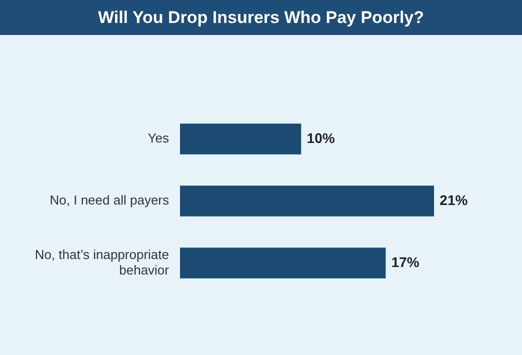 Image resolution: width=522 pixels, height=355 pixels. What do you see at coordinates (261, 17) in the screenshot?
I see `chart-title: Will You Drop Insurers Who Pay Poorly?` at bounding box center [261, 17].